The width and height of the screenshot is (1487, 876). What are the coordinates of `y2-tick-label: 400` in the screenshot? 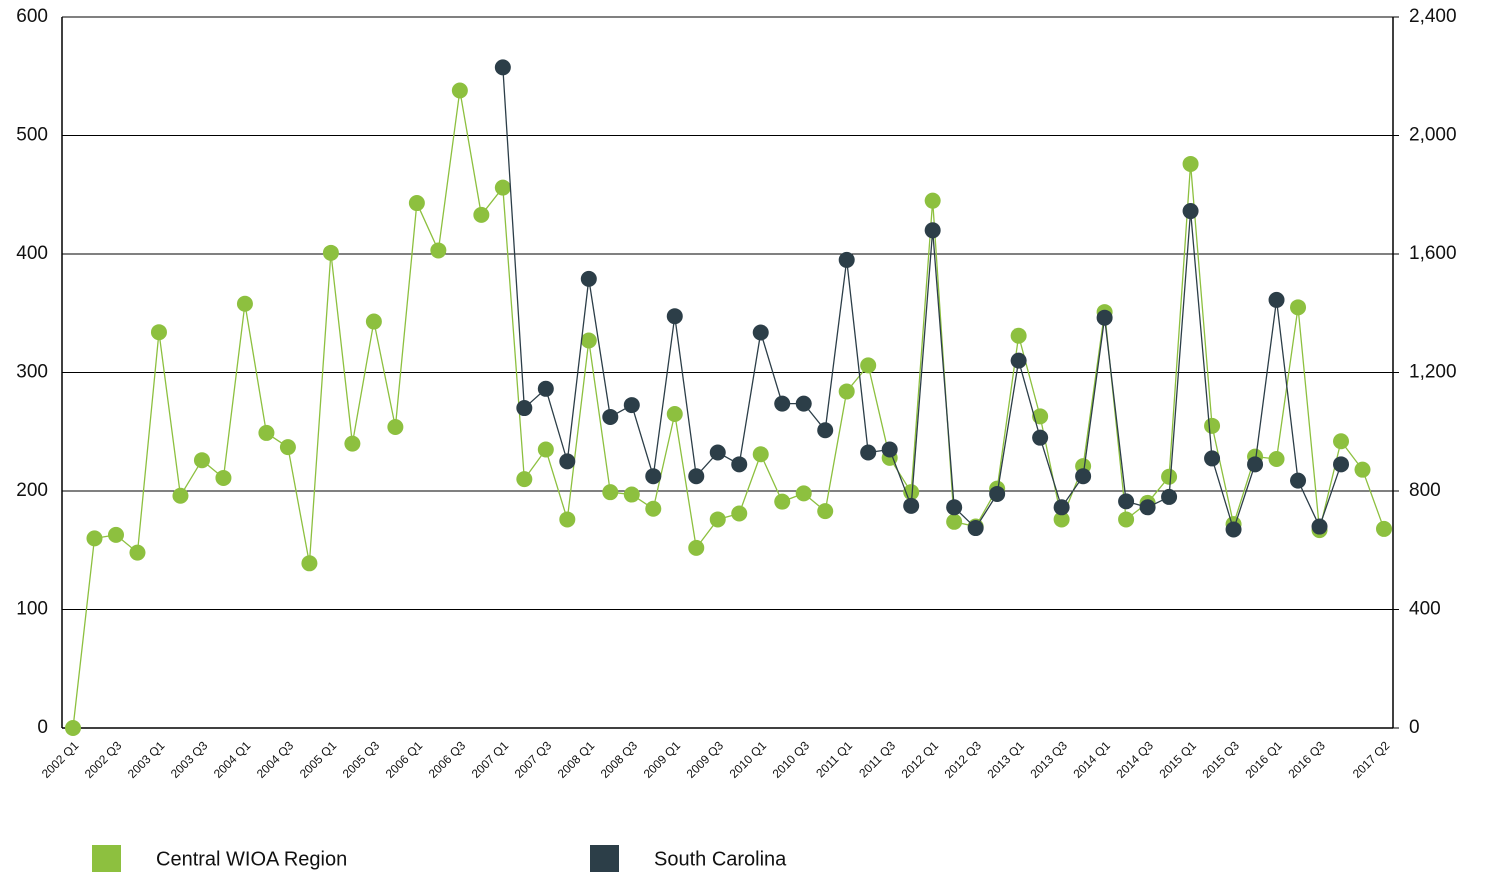 It's located at (1425, 609).